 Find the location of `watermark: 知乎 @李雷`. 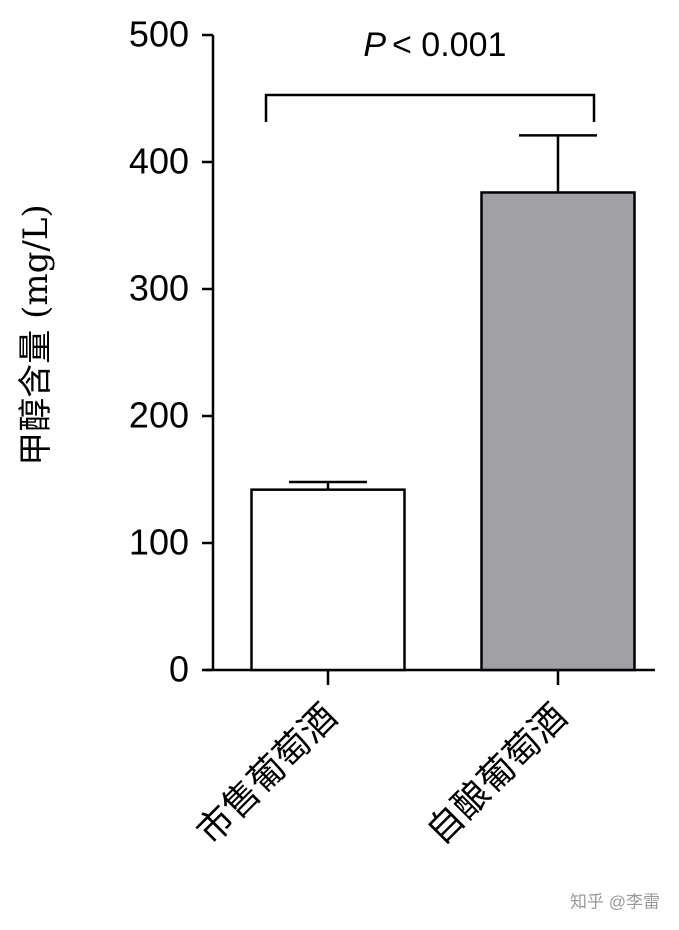

watermark: 知乎 @李雷 is located at coordinates (615, 901).